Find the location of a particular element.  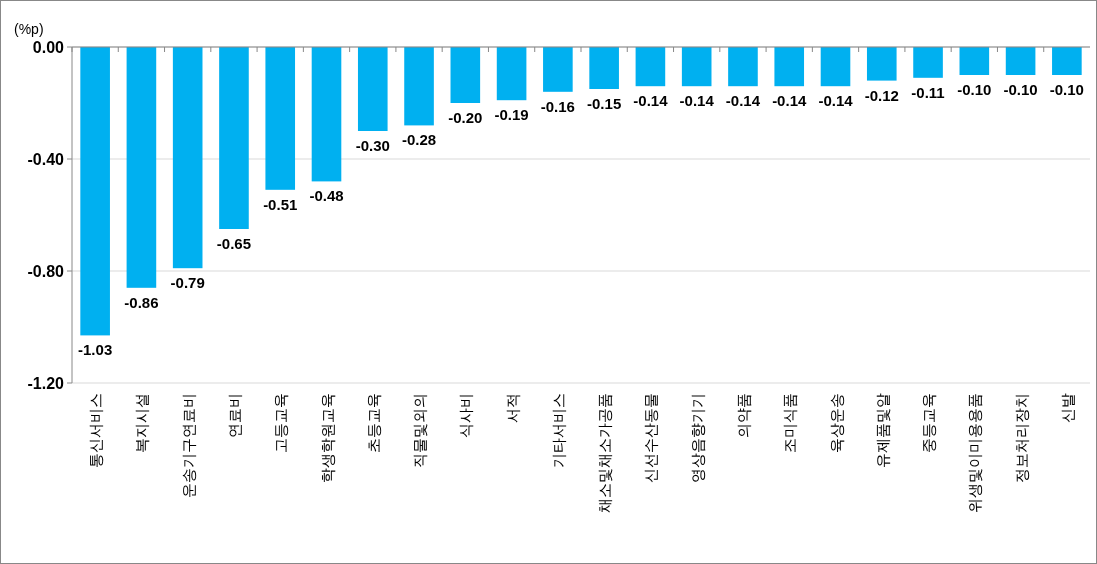

x-tick-label: 신선수산동물 is located at coordinates (651, 438).